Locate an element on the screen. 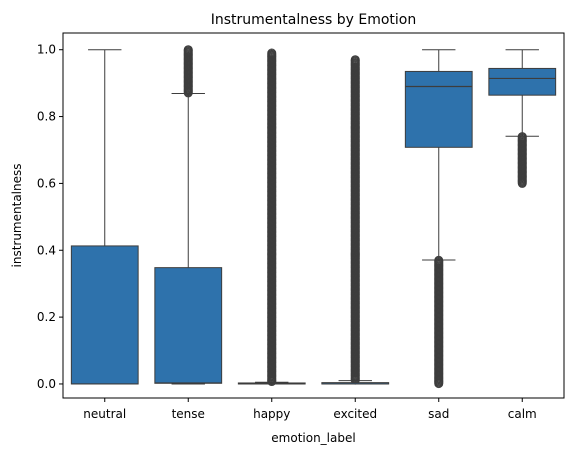 Image resolution: width=567 pixels, height=455 pixels. outliers-happy is located at coordinates (272, 217).